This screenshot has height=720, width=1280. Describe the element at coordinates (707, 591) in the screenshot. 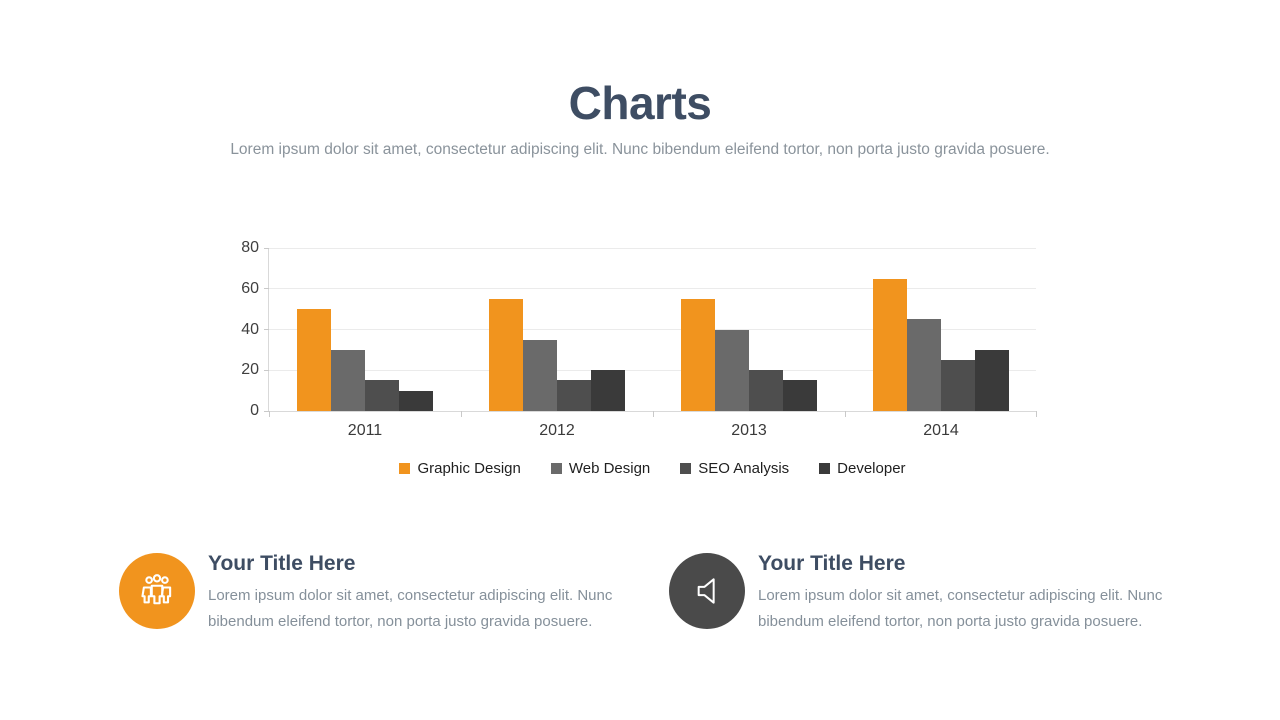

I see `speaker-icon` at that location.